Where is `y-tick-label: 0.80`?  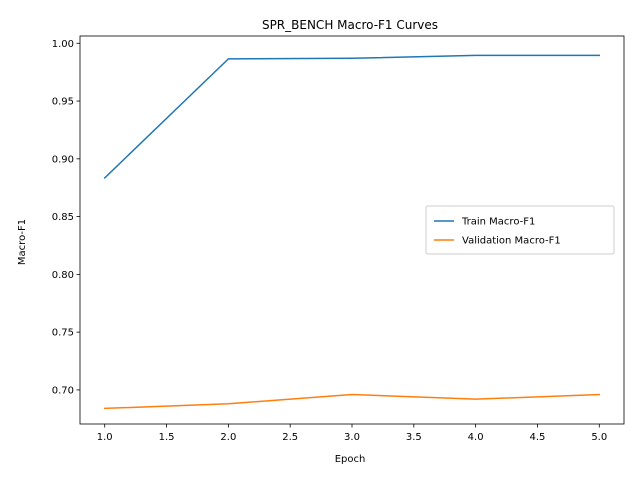
y-tick-label: 0.80 is located at coordinates (63, 275).